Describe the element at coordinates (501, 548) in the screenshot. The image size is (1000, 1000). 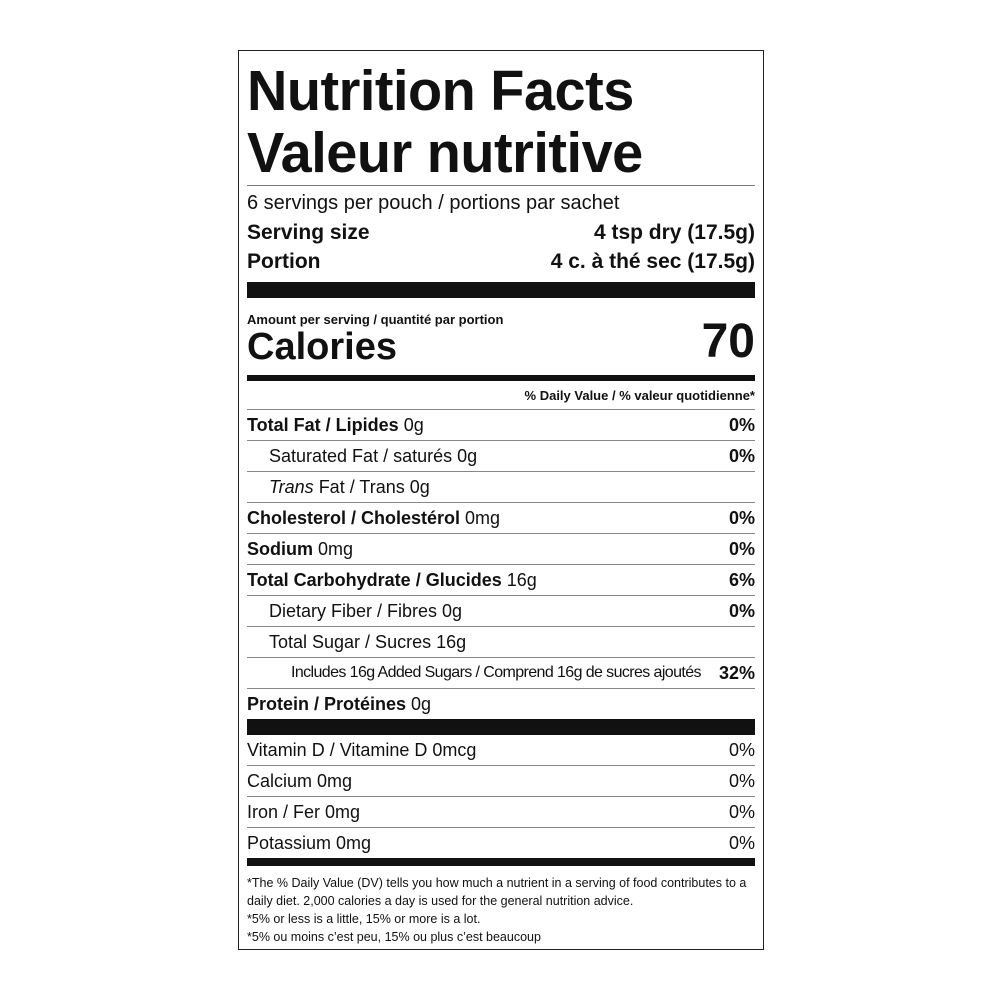
I see `nutrient-row: Sodium 0mg 0%` at that location.